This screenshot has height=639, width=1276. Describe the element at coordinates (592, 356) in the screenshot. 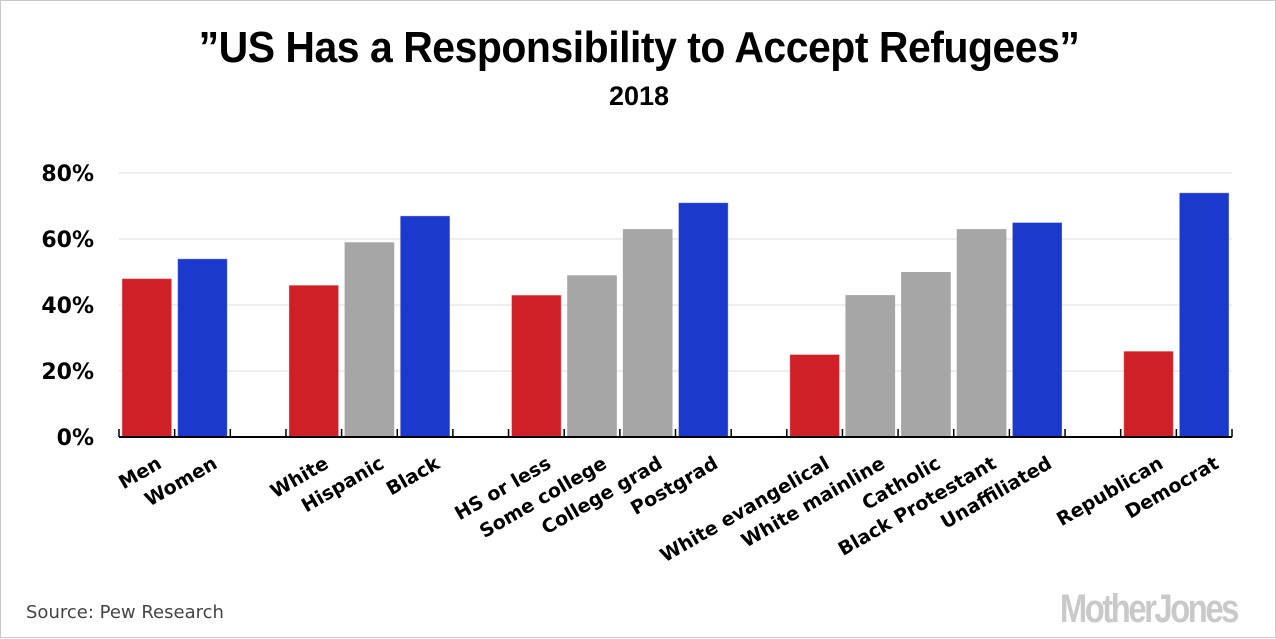

I see `bar-some-college` at that location.